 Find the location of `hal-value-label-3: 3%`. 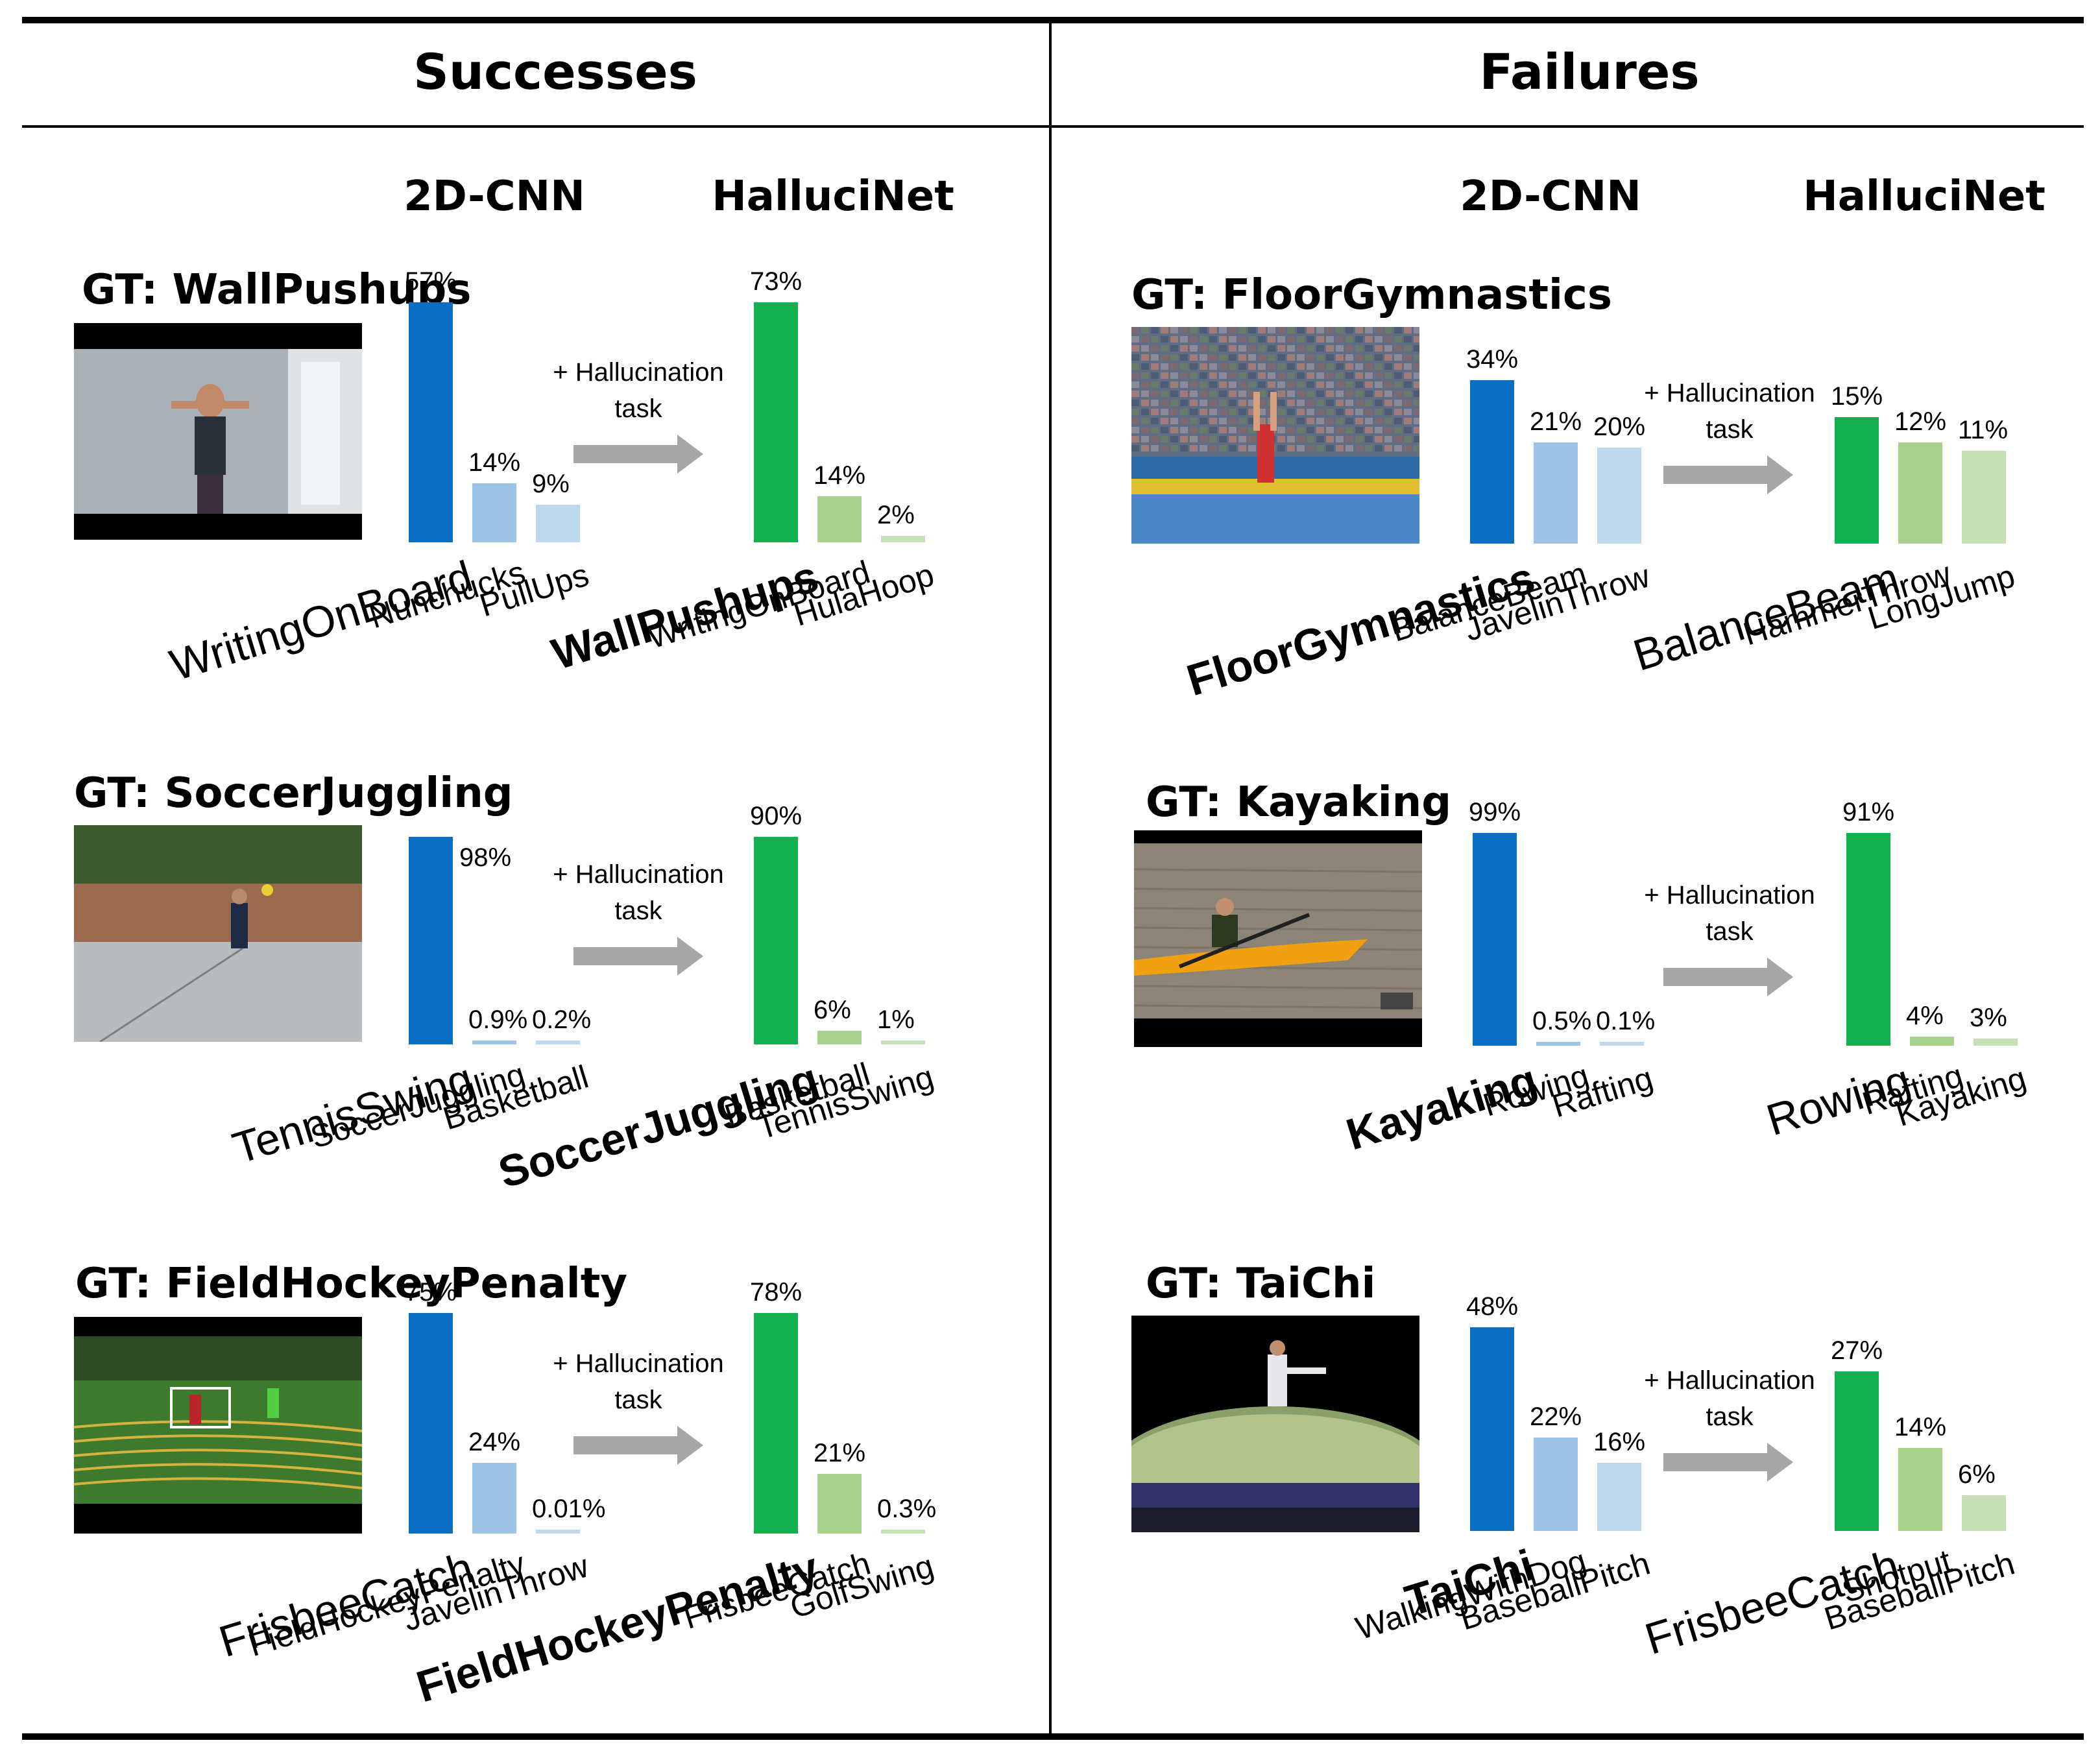

hal-value-label-3: 3% is located at coordinates (1988, 1018).